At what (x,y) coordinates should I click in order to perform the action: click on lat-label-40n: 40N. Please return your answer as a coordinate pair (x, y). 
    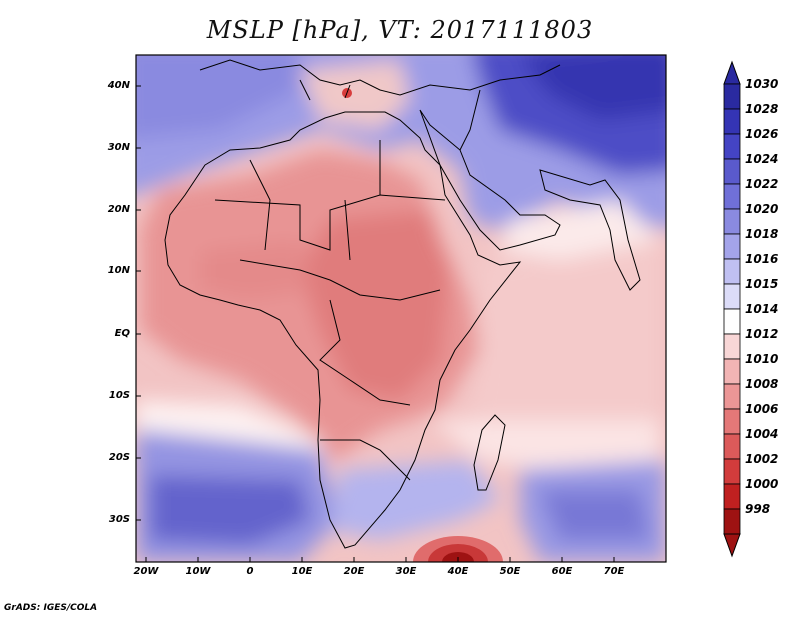
    Looking at the image, I should click on (118, 85).